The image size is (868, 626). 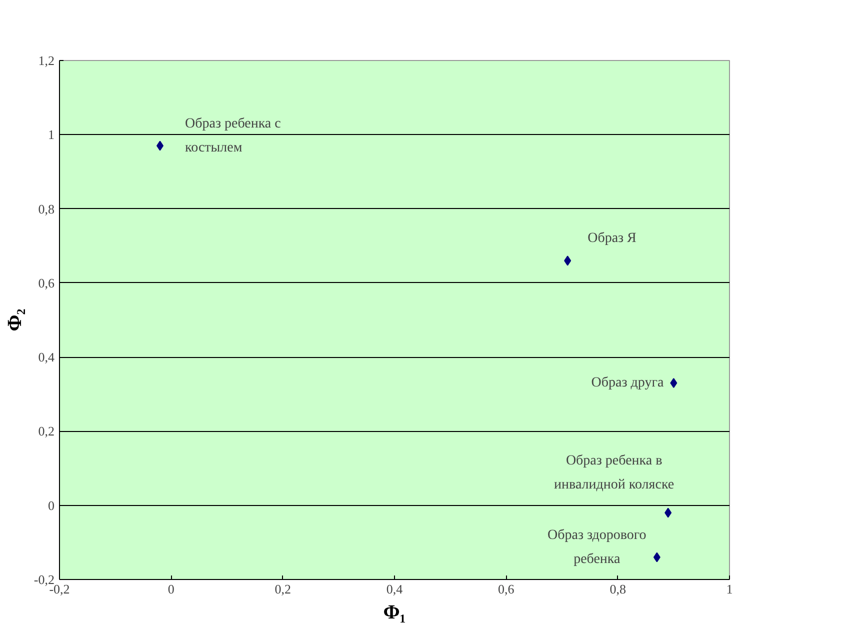 I want to click on x-axis-title: Φ₁, so click(x=394, y=613).